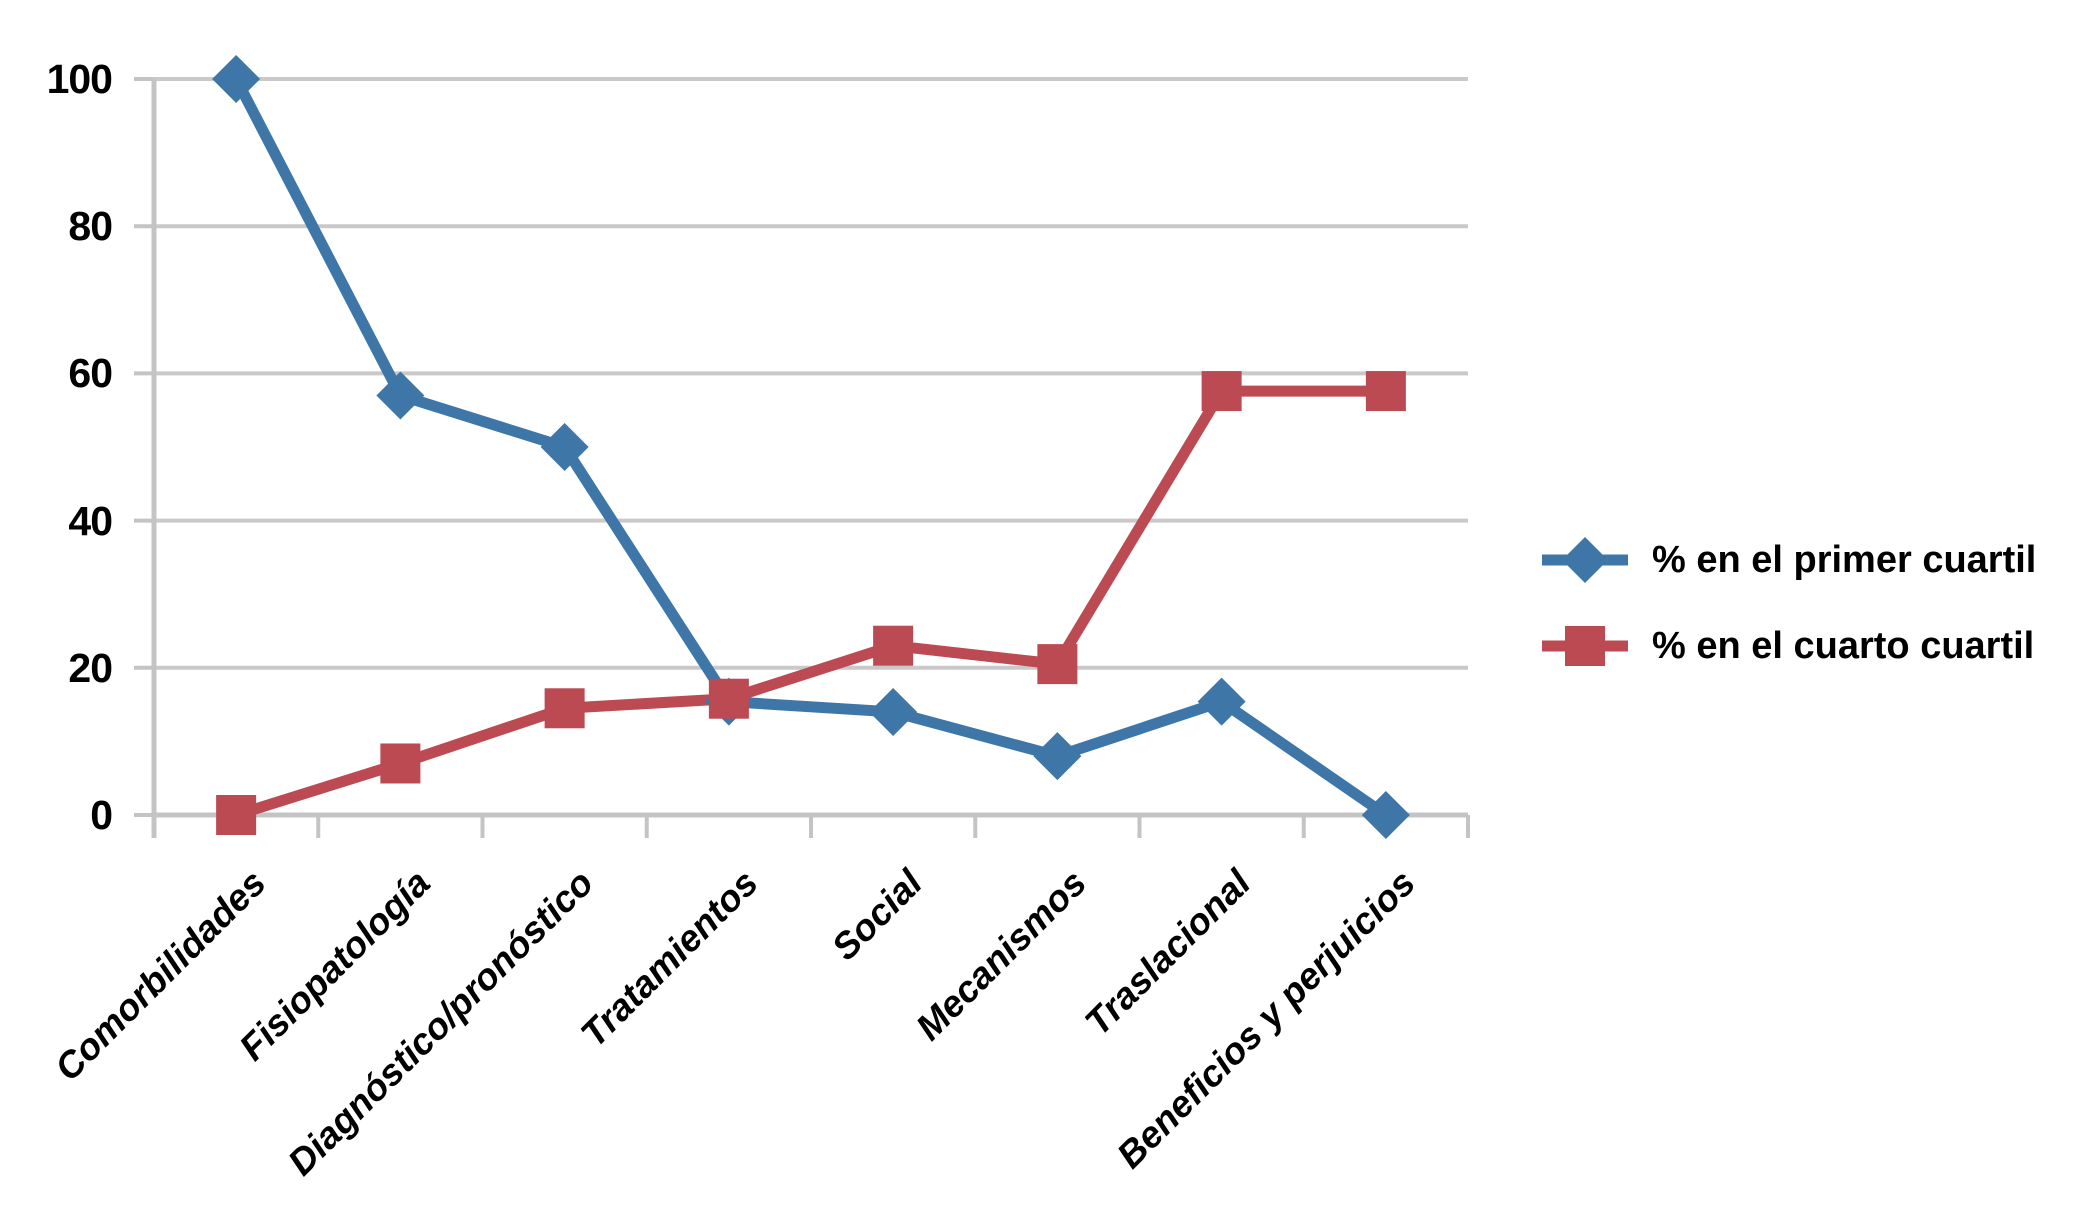  Describe the element at coordinates (79, 79) in the screenshot. I see `y-axis-label: 100` at that location.